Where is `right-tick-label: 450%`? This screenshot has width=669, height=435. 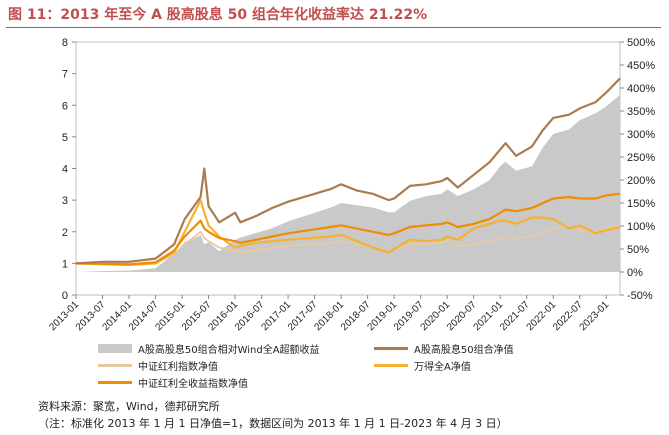 right-tick-label: 450% is located at coordinates (641, 66).